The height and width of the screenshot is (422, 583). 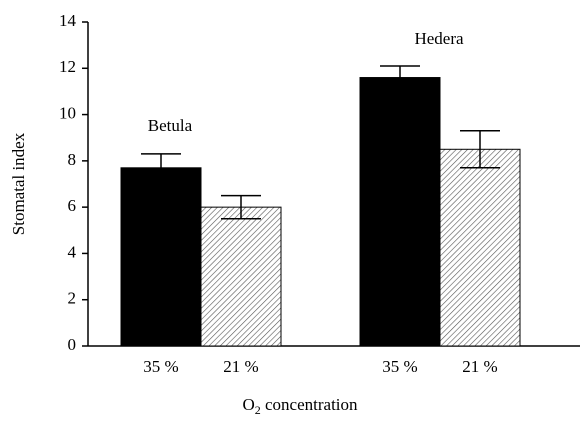 I want to click on y-tick-label: 12, so click(x=67, y=66).